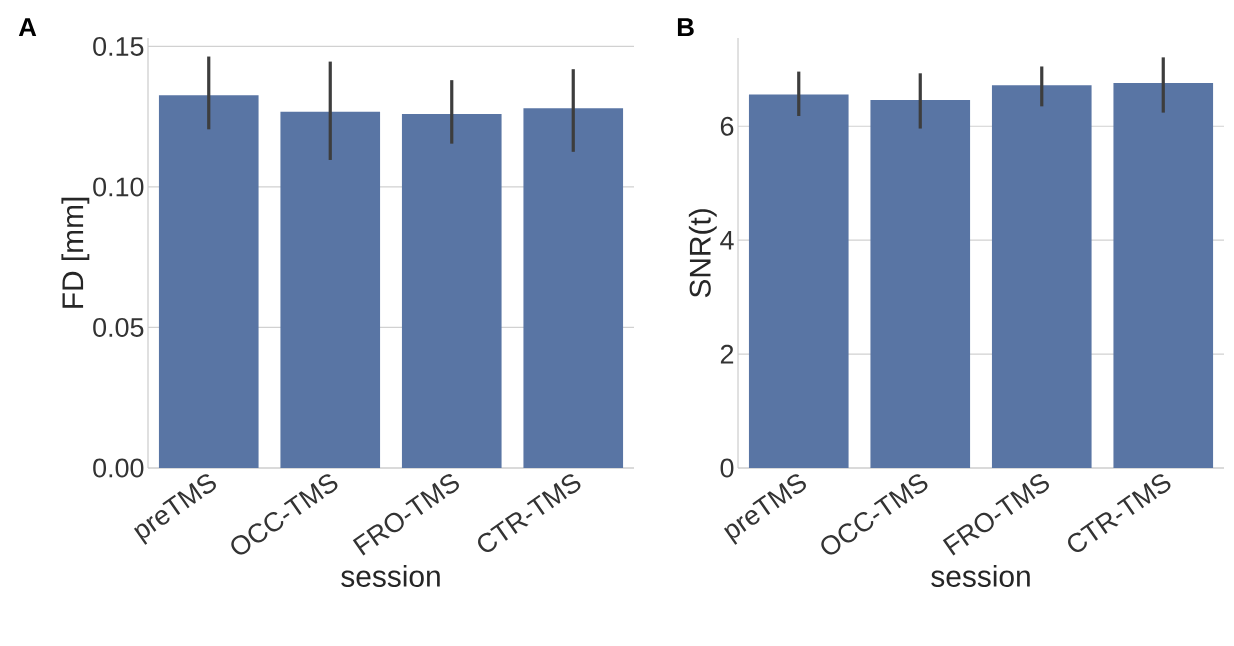 The image size is (1234, 646). I want to click on y-tick-label: 0.05, so click(118, 327).